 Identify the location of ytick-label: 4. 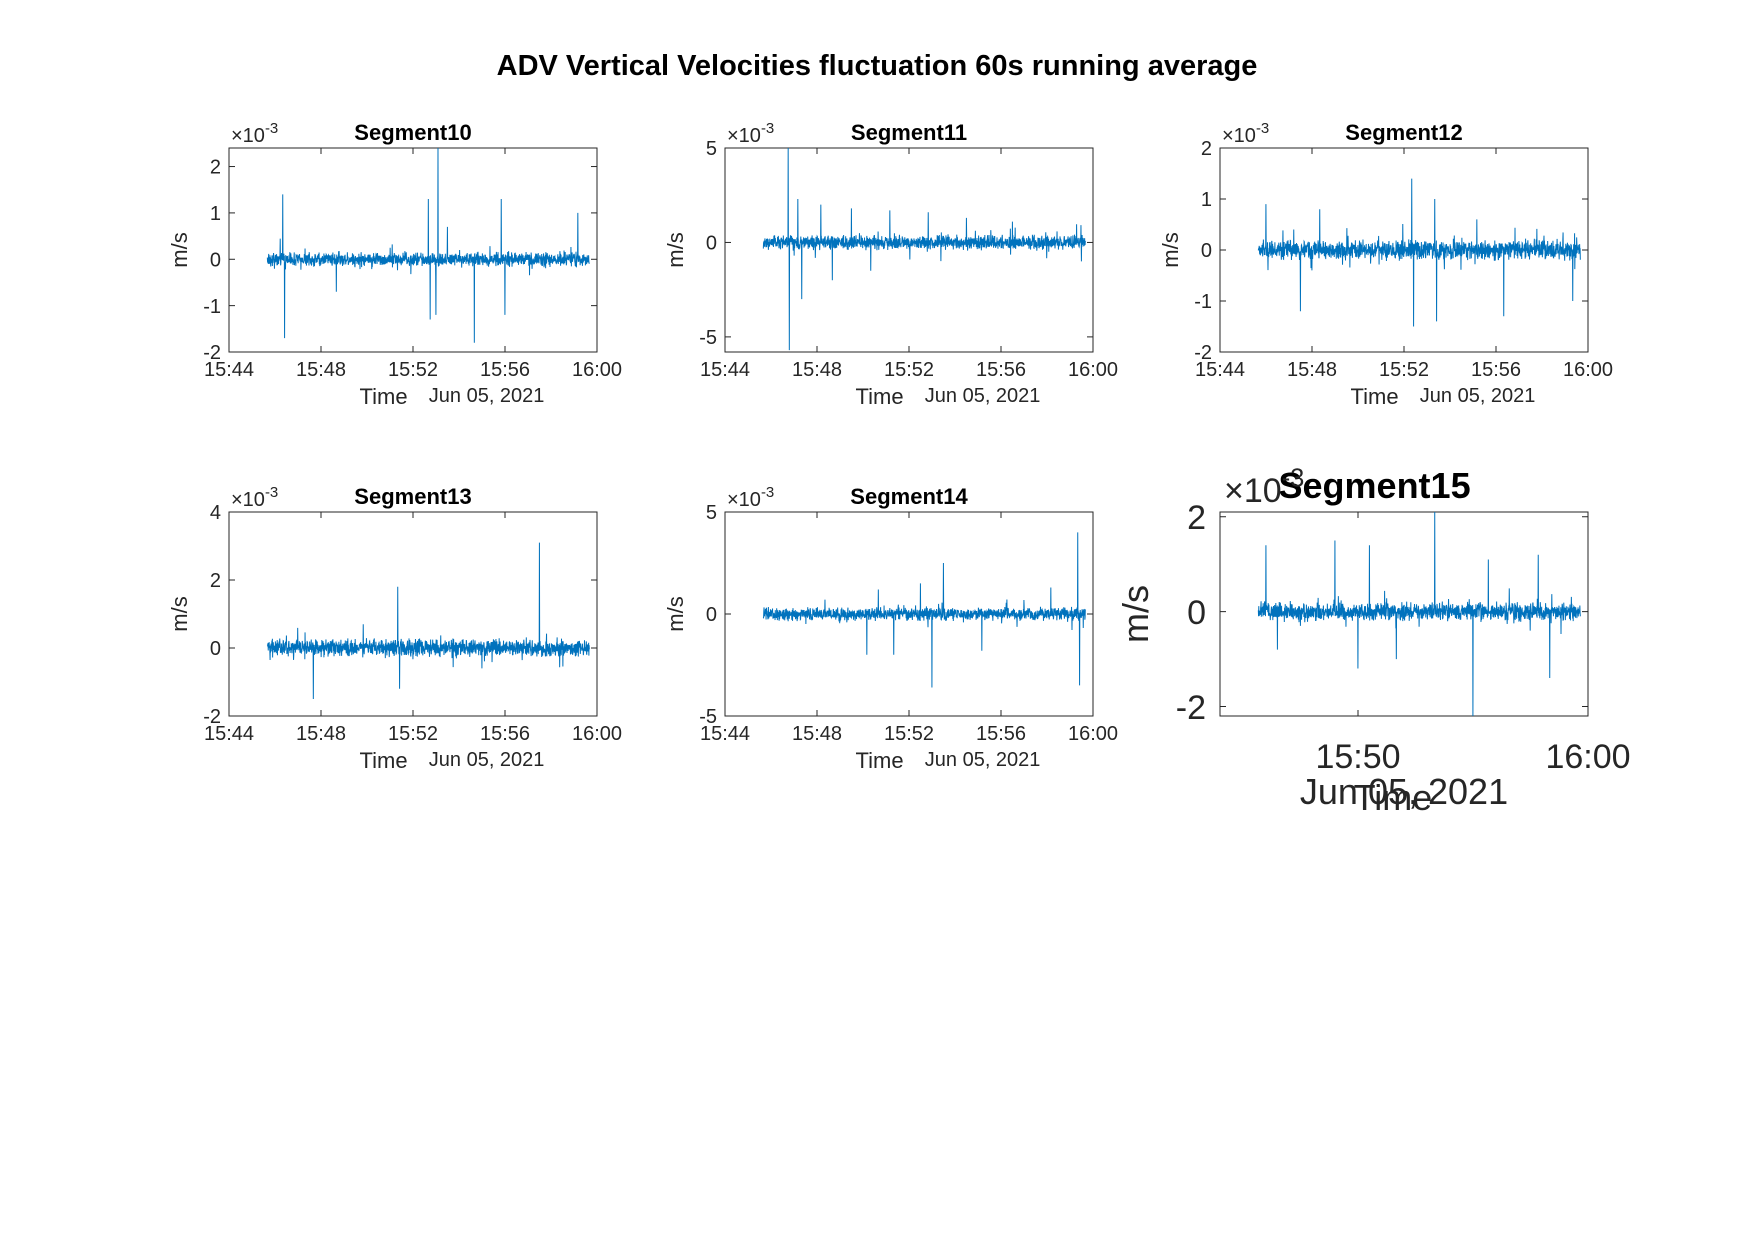
(215, 513).